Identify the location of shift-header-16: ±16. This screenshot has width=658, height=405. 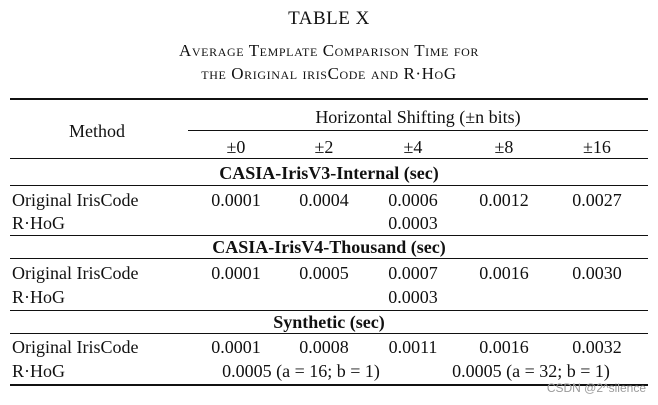
(597, 147).